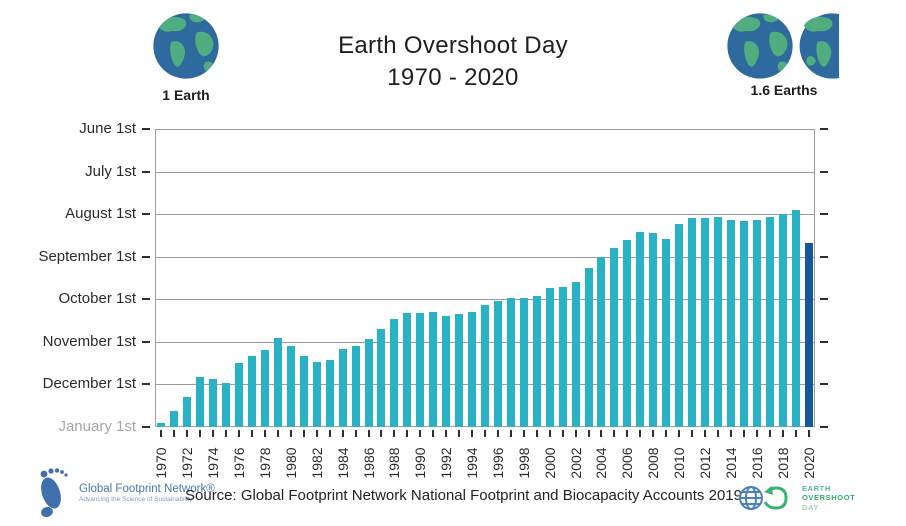 The width and height of the screenshot is (906, 526). Describe the element at coordinates (796, 318) in the screenshot. I see `bar-2019` at that location.